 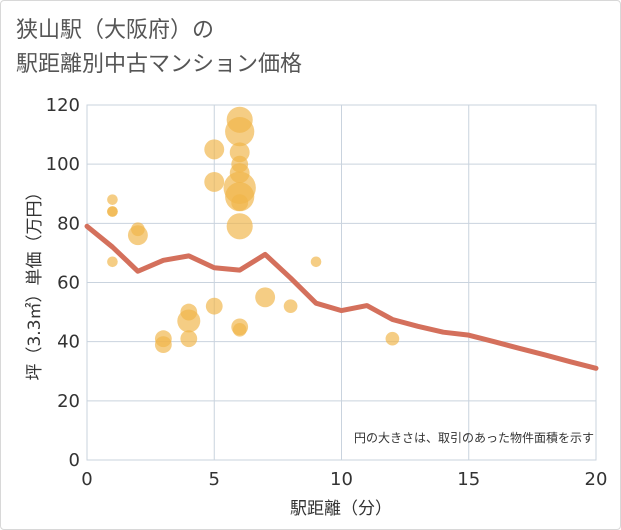 What do you see at coordinates (159, 48) in the screenshot?
I see `chart-title: 狭山駅（大阪府）の 駅距離別中古マンション価格` at bounding box center [159, 48].